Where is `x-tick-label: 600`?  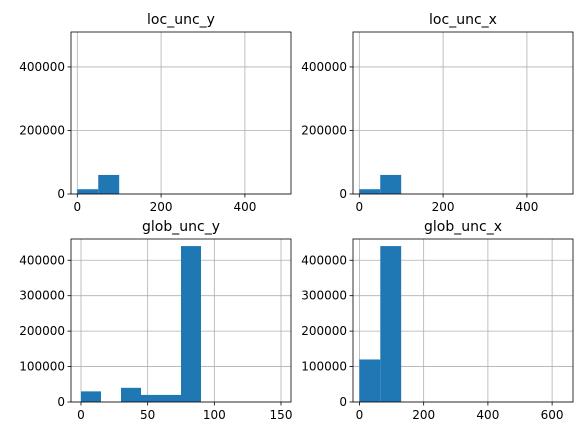 x-tick-label: 600 is located at coordinates (552, 415).